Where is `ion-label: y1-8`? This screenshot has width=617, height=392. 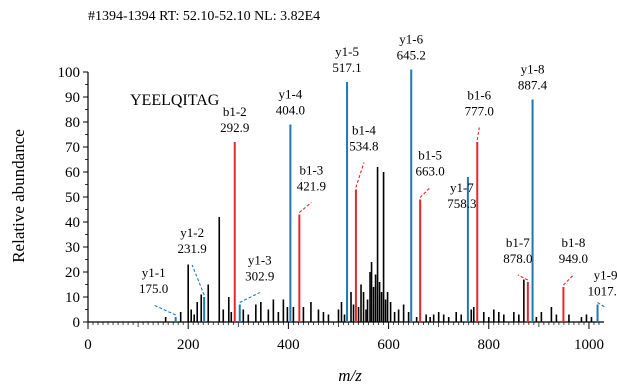 ion-label: y1-8 is located at coordinates (533, 69).